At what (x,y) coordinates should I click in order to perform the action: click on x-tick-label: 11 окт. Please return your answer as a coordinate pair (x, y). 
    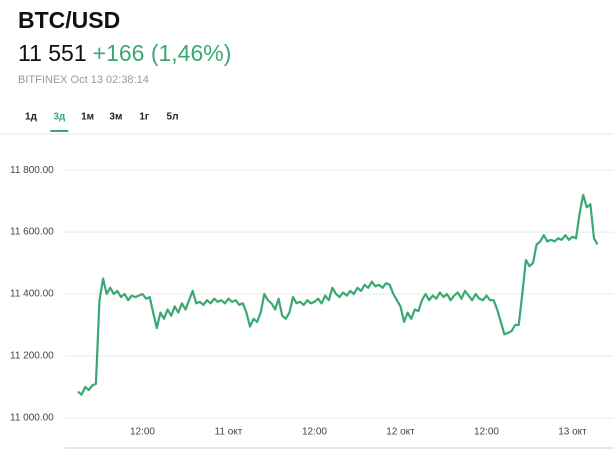
    Looking at the image, I should click on (229, 432).